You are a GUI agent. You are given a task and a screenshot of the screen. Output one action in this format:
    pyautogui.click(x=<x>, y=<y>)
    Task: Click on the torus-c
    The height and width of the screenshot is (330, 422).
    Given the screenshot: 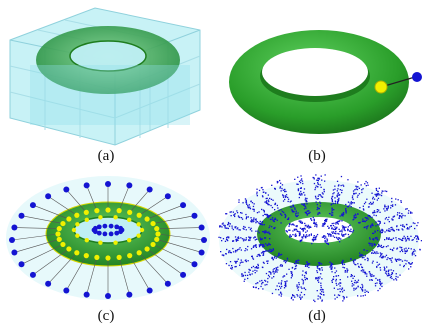 What is the action you would take?
    pyautogui.click(x=108, y=234)
    